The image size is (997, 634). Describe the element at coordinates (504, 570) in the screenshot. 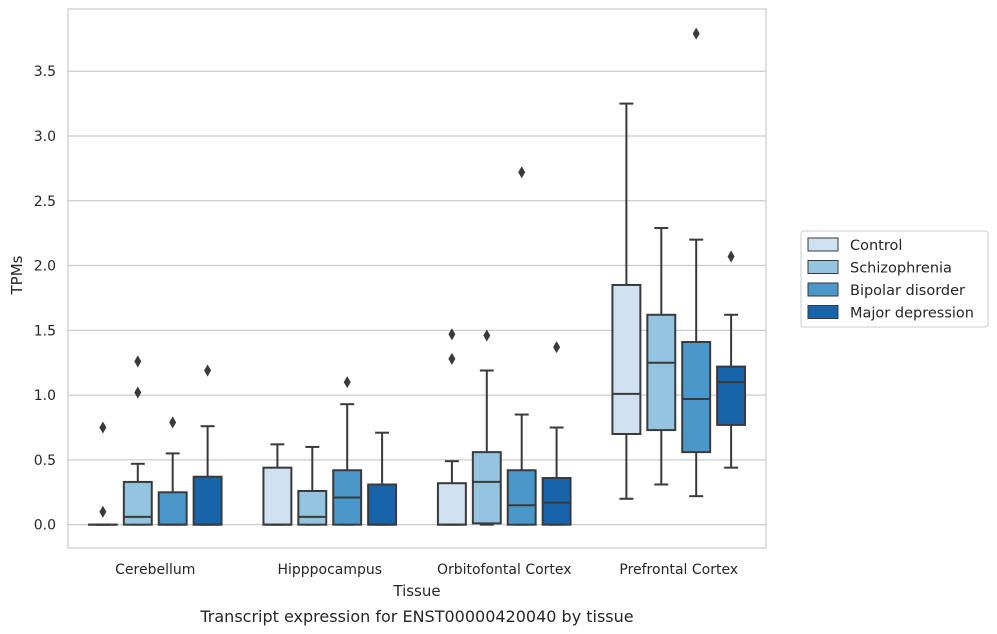

I see `x-tick-label: Orbitofontal Cortex` at that location.